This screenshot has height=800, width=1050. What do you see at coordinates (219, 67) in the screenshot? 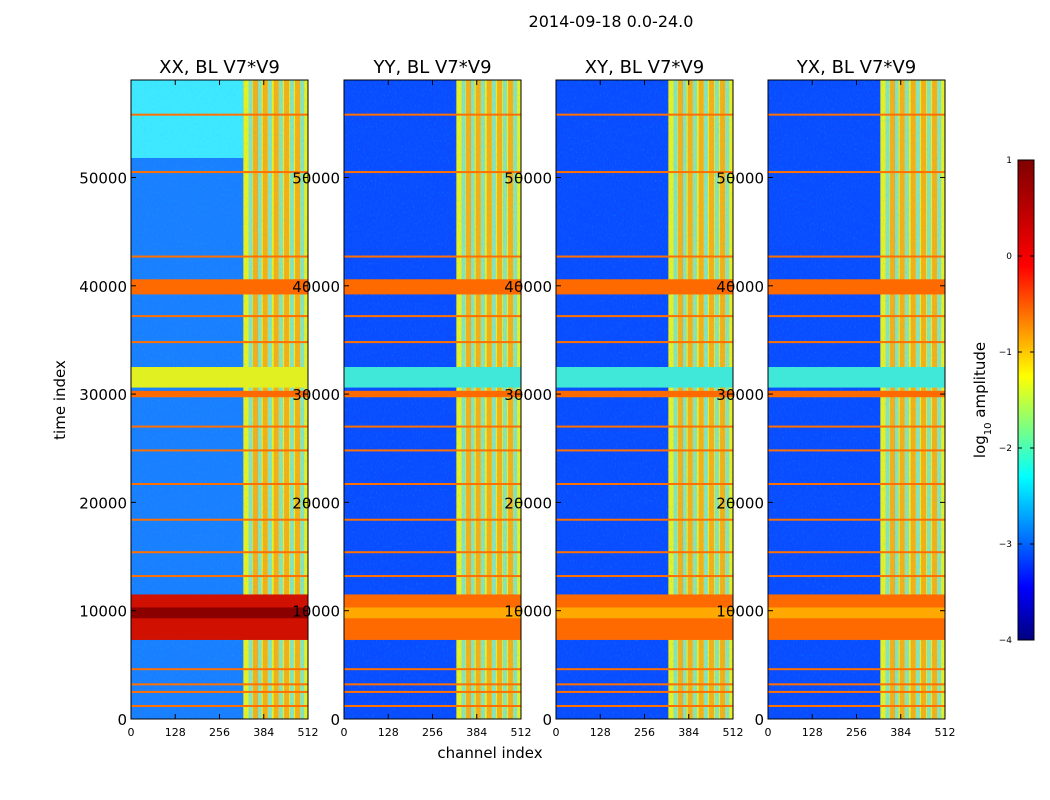
I see `panel-title: XX, BL V7*V9` at bounding box center [219, 67].